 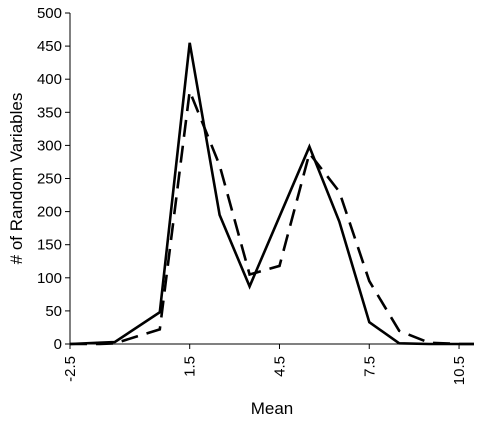 I want to click on x-axis-title: Mean, so click(x=272, y=408).